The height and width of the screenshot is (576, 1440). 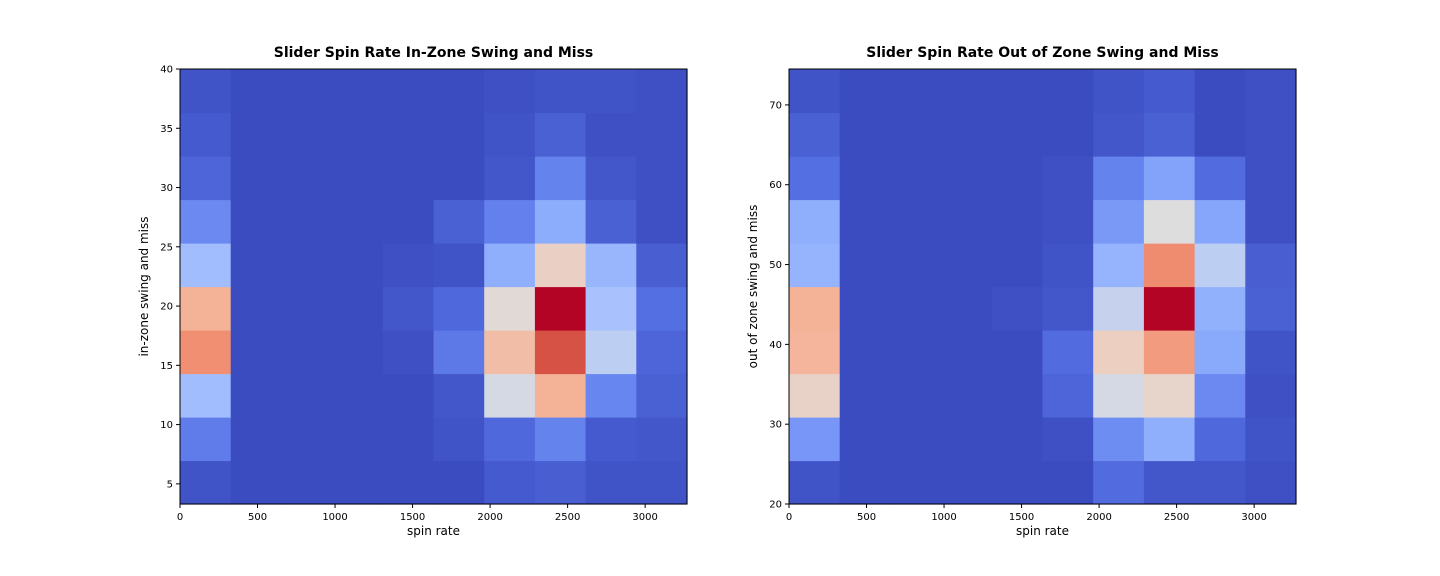 What do you see at coordinates (753, 287) in the screenshot?
I see `y-axis-label: out of zone swing and miss` at bounding box center [753, 287].